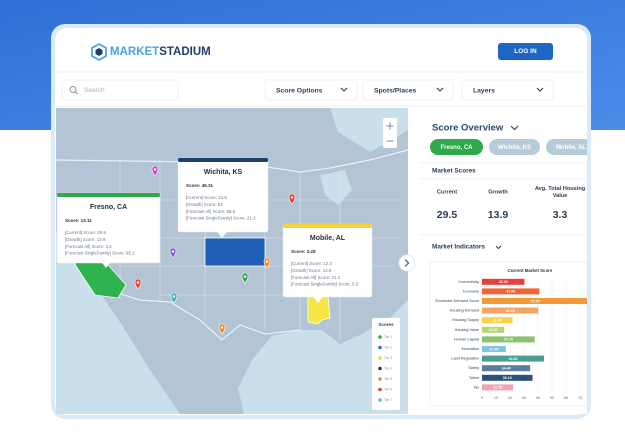 This screenshot has width=625, height=441. What do you see at coordinates (566, 398) in the screenshot?
I see `x-tick-label: 60` at bounding box center [566, 398].